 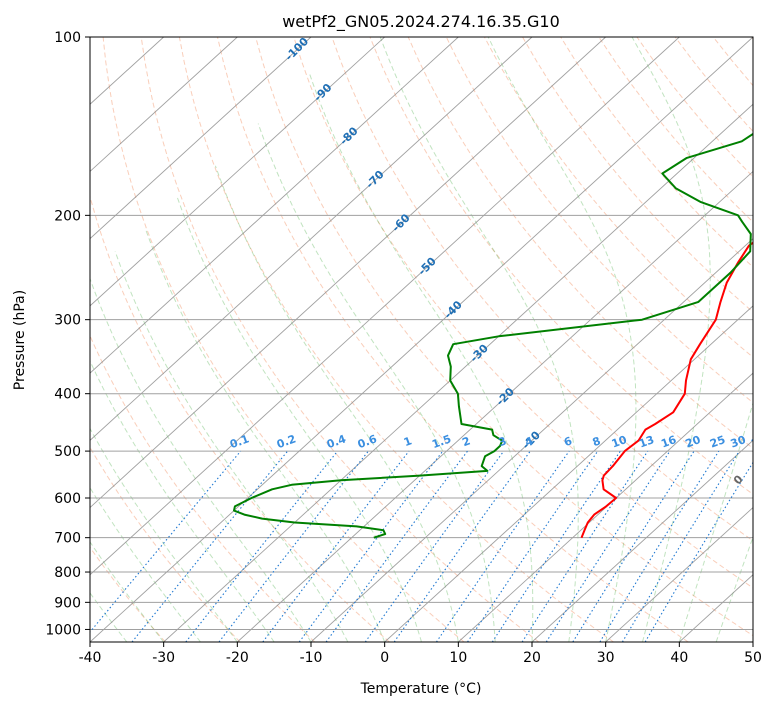 What do you see at coordinates (679, 658) in the screenshot?
I see `x-tick-label: 40` at bounding box center [679, 658].